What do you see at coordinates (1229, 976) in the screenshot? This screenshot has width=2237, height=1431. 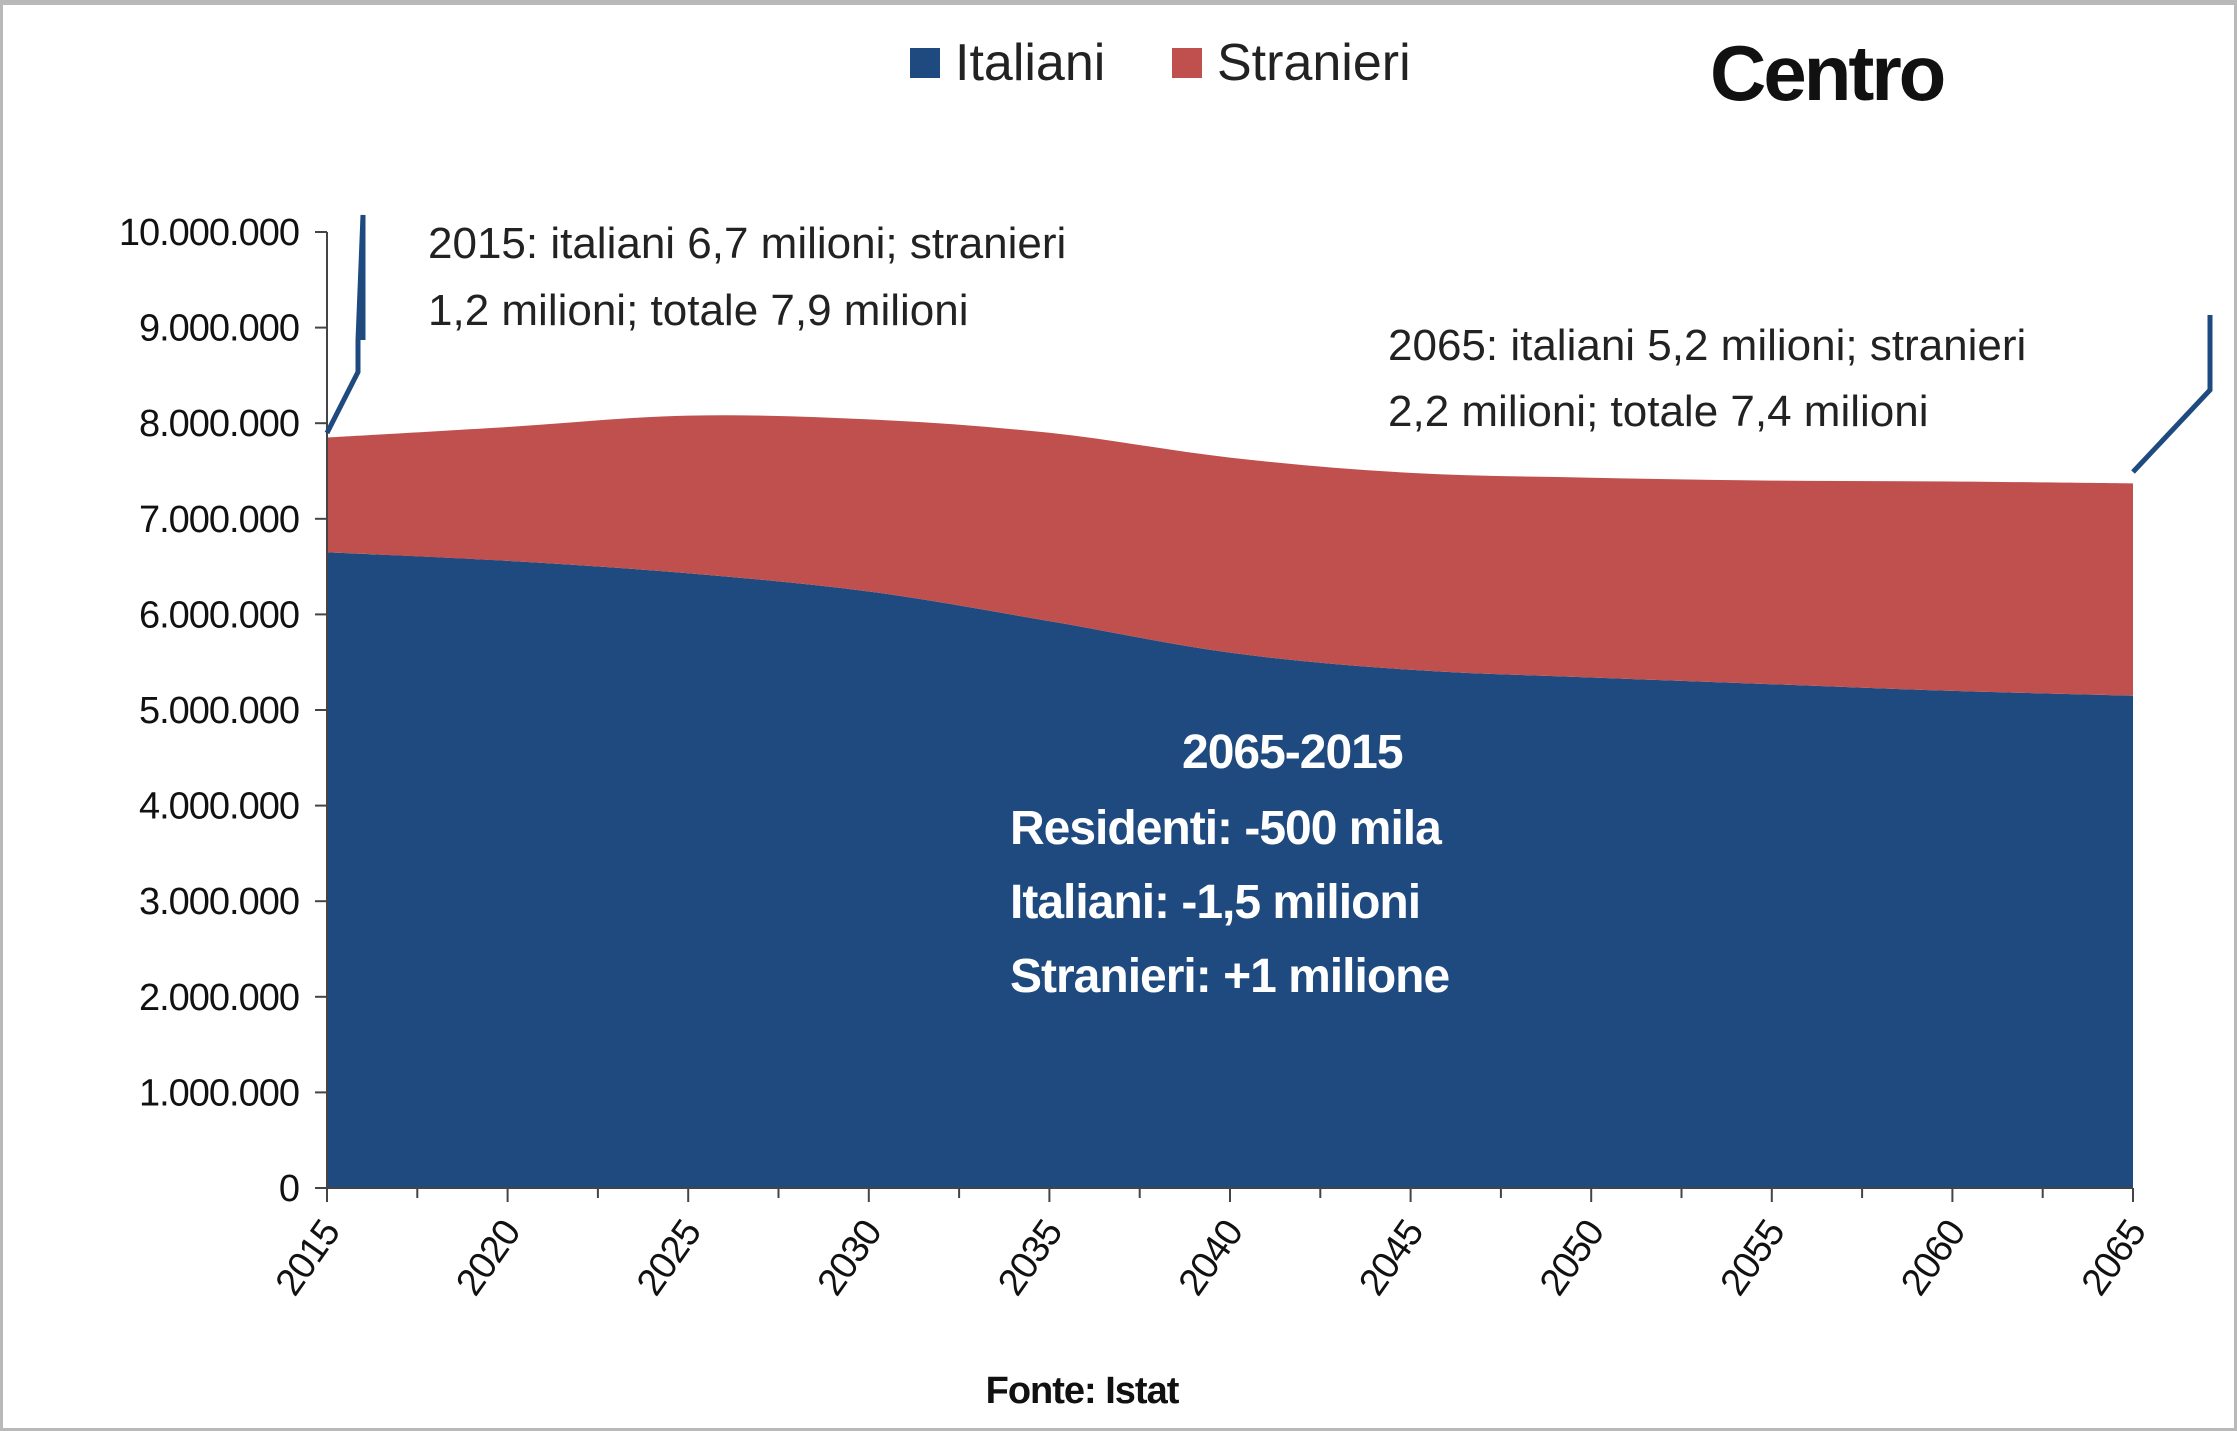 I see `summary-stranieri: Stranieri: +1 milione` at bounding box center [1229, 976].